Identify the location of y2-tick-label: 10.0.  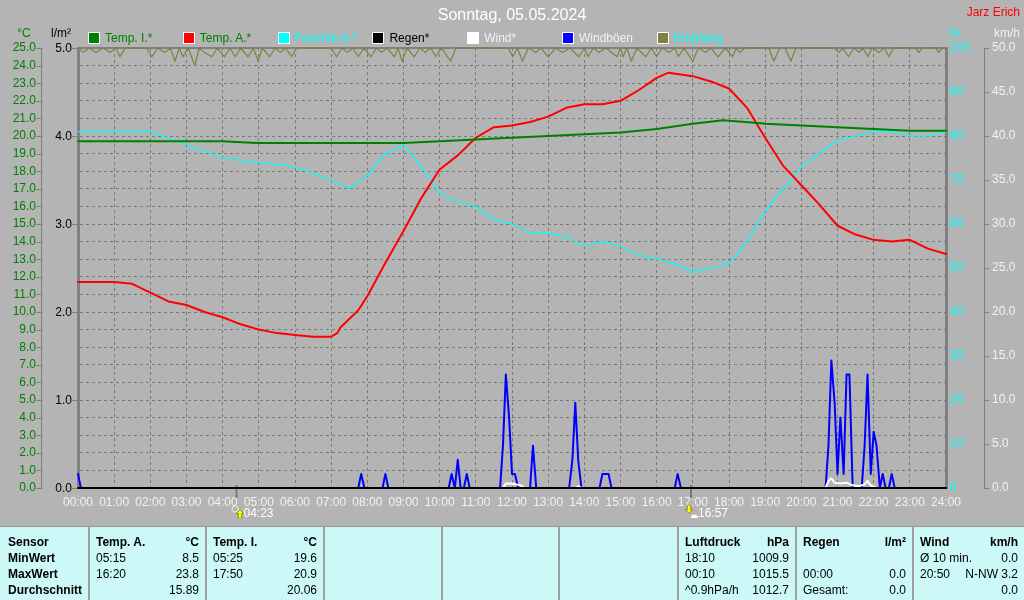
(1004, 399).